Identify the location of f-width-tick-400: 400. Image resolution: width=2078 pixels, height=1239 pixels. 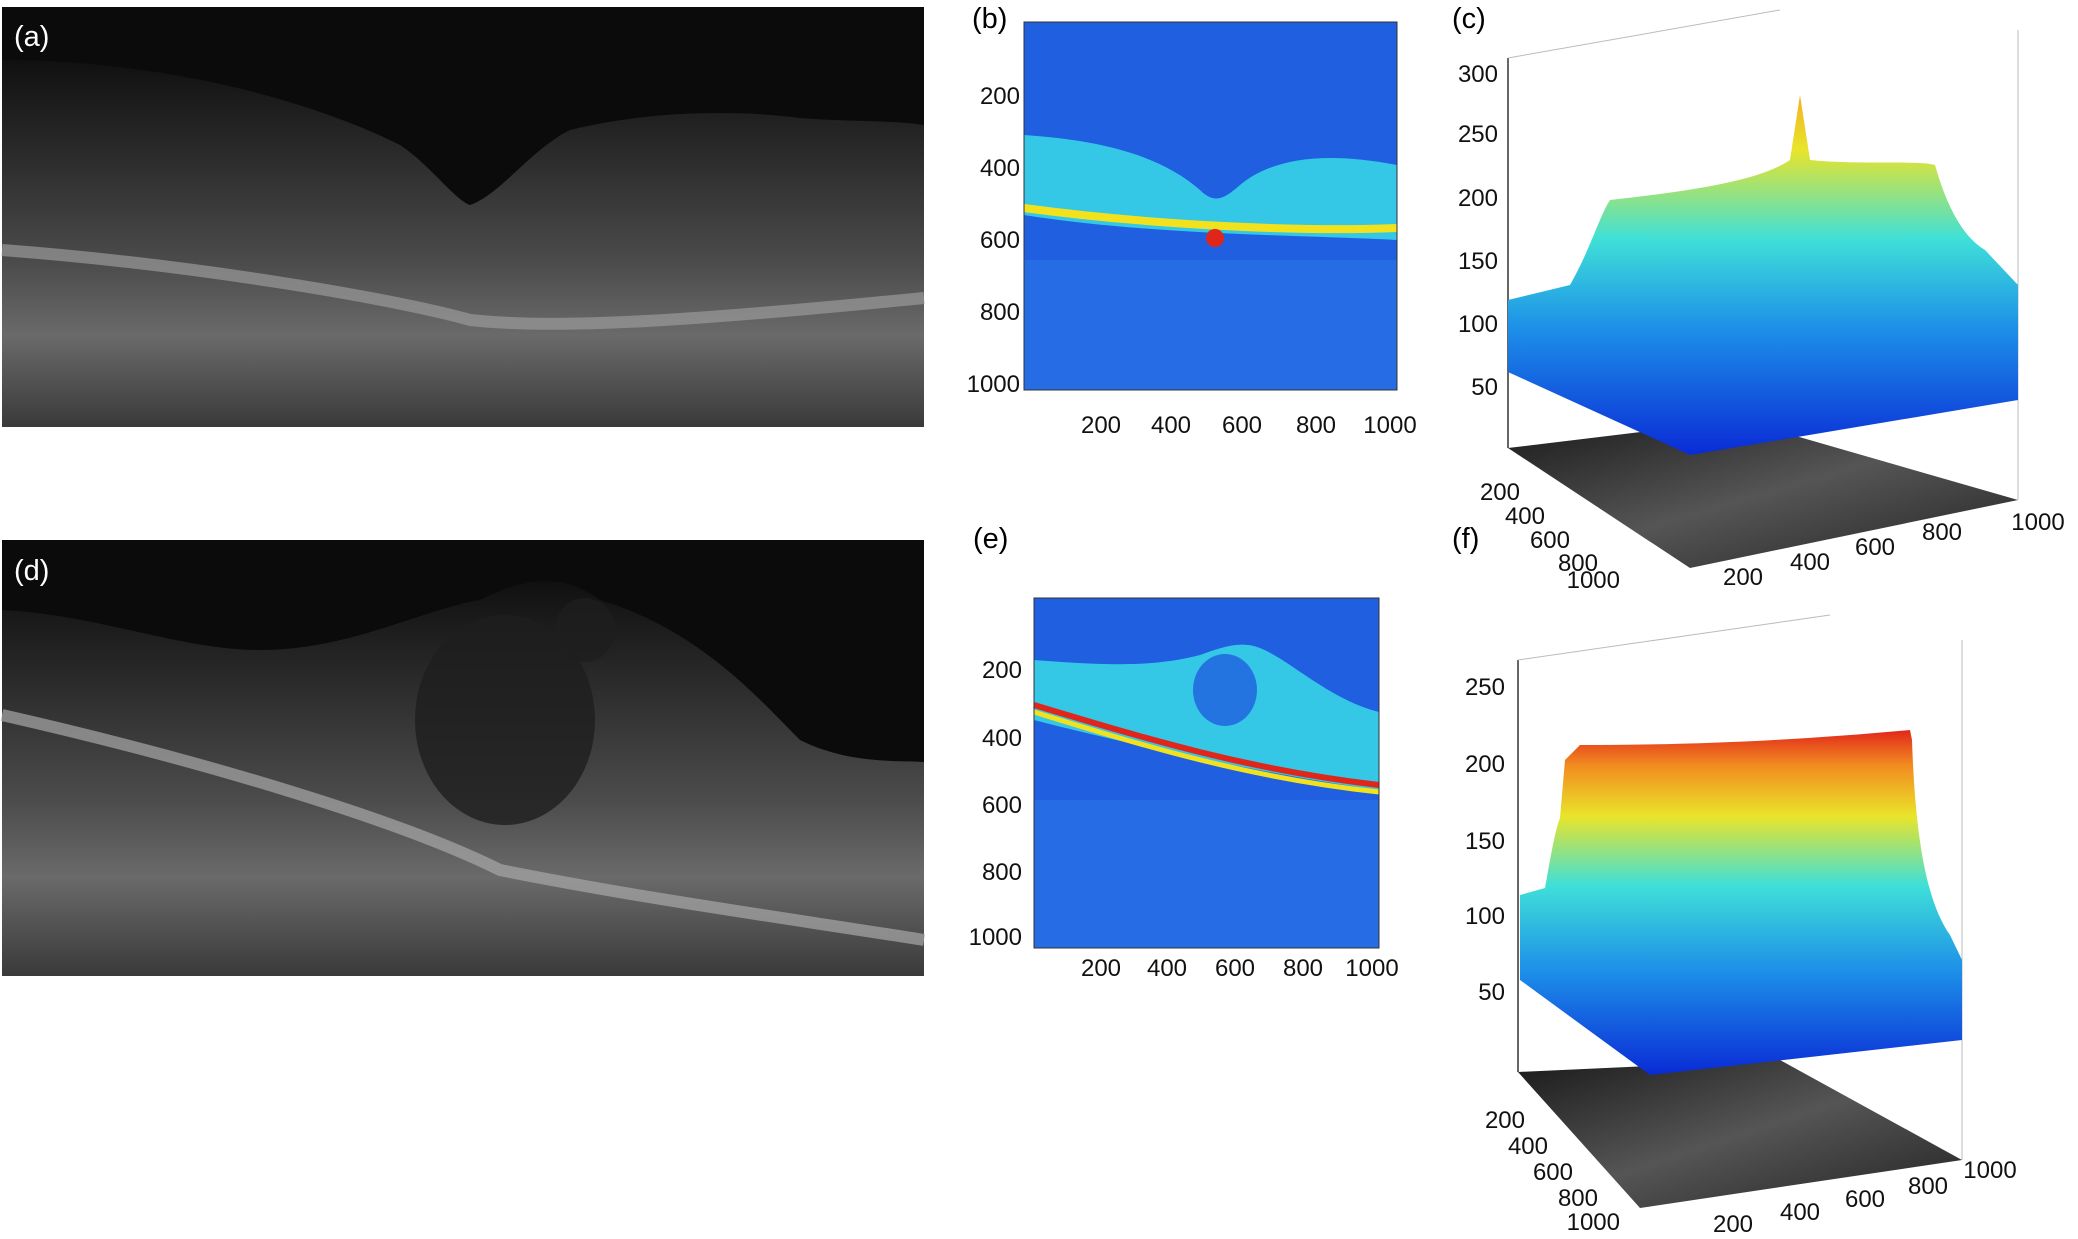
(1800, 1212).